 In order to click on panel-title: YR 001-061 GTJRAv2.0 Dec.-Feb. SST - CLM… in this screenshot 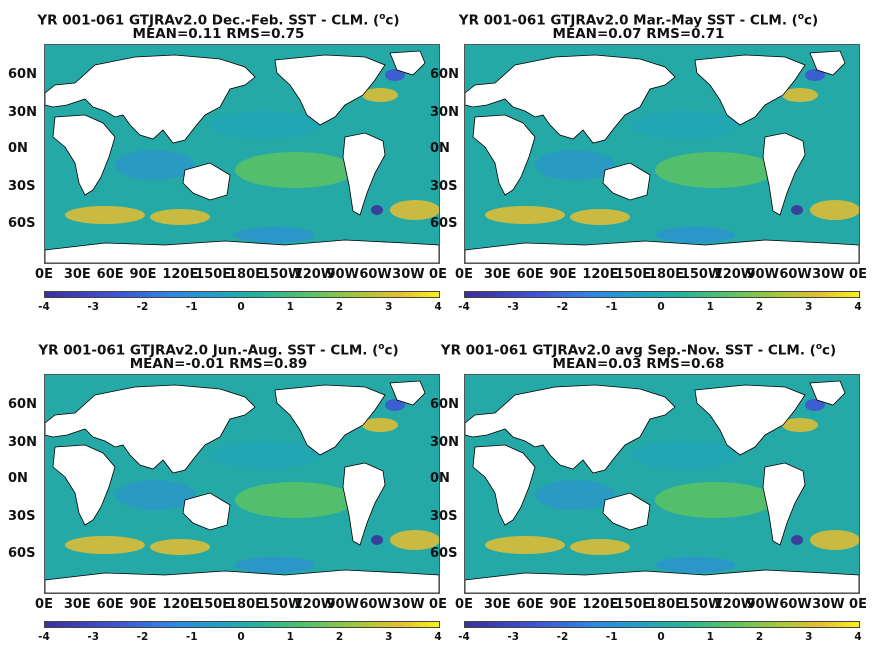, I will do `click(218, 20)`.